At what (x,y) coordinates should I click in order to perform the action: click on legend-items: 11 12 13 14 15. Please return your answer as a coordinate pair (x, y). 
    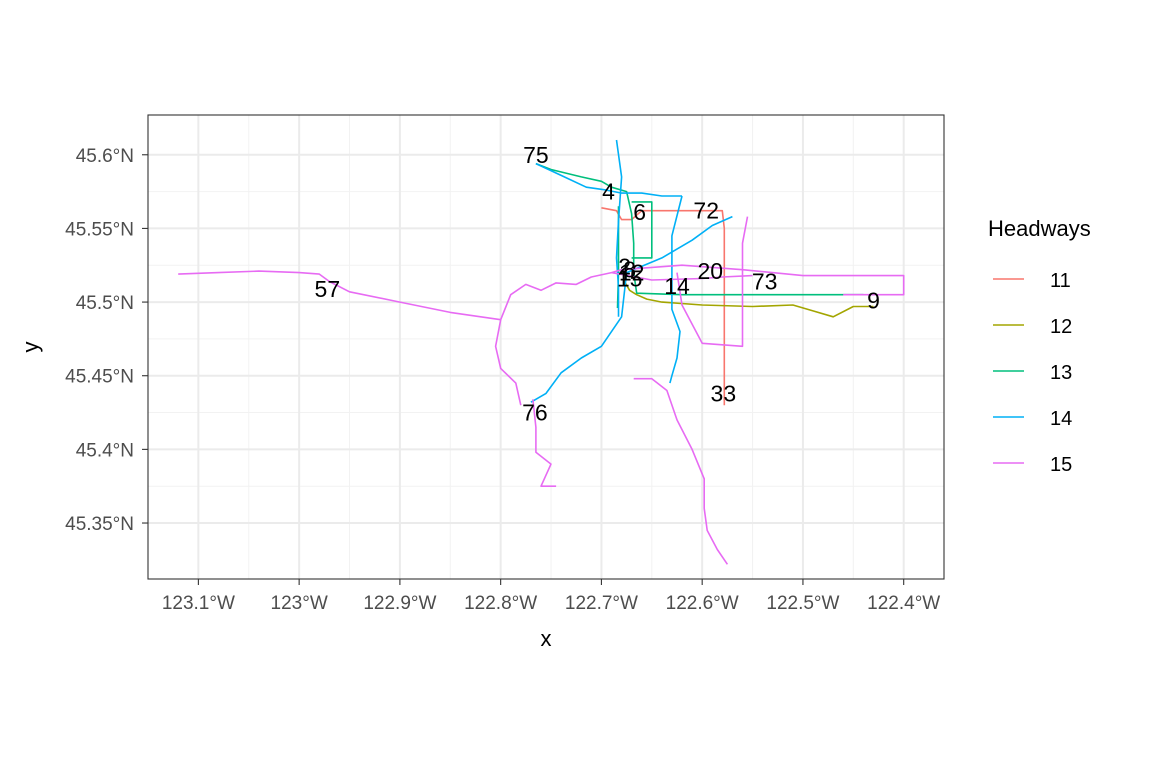
    Looking at the image, I should click on (1032, 373).